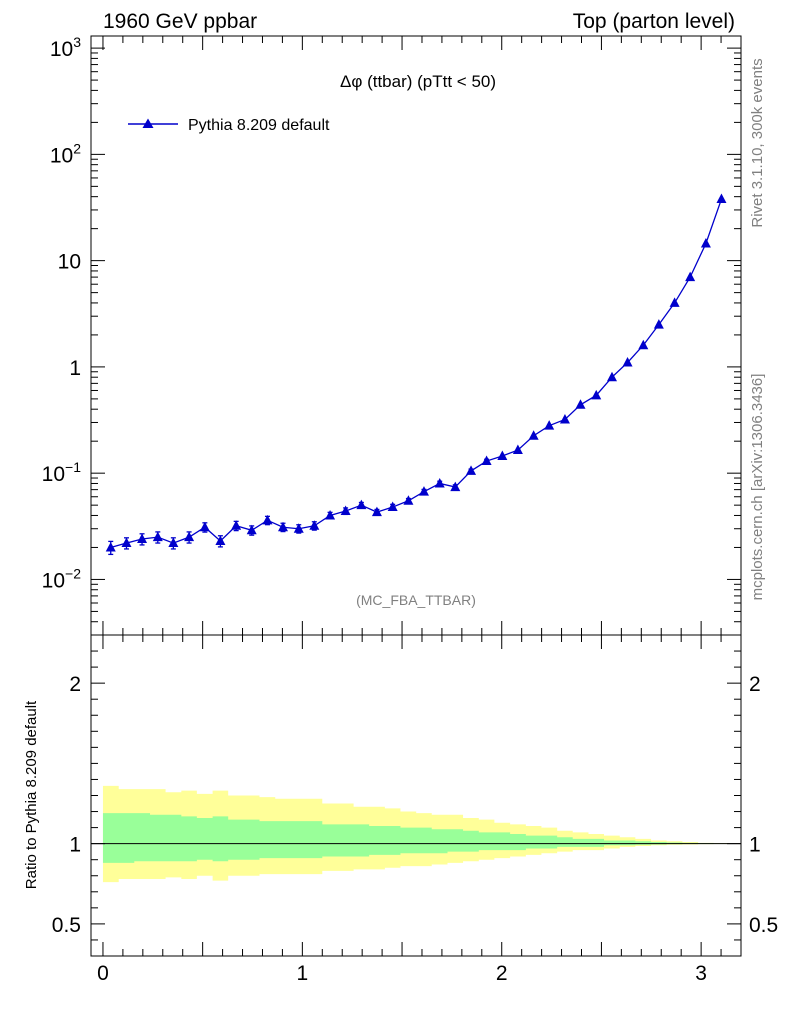  I want to click on ratio-y-tick-label-right: 0.5, so click(763, 925).